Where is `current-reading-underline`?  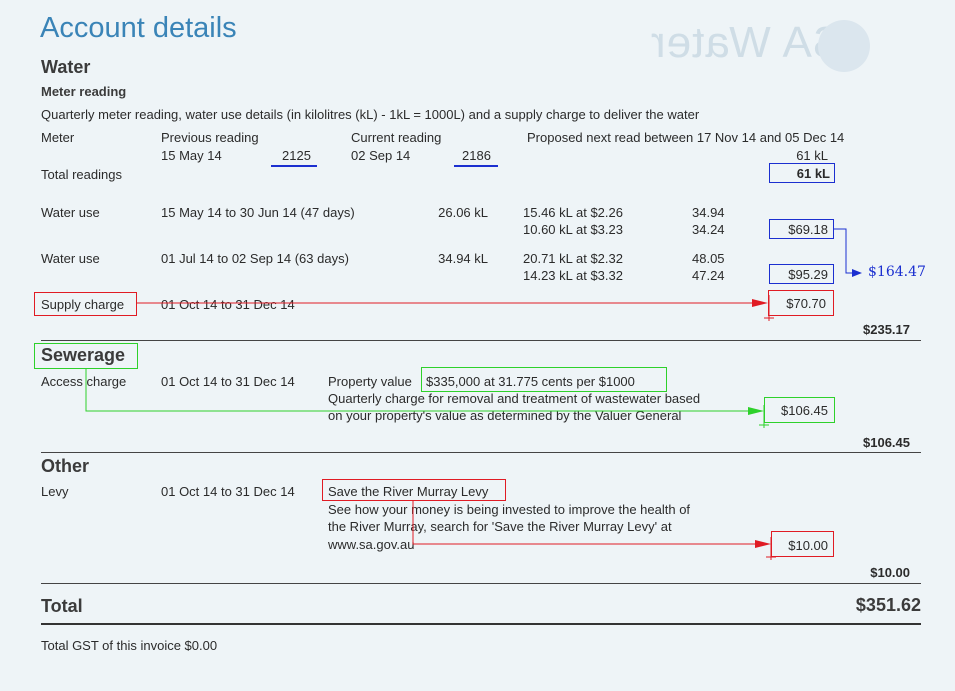 current-reading-underline is located at coordinates (476, 166).